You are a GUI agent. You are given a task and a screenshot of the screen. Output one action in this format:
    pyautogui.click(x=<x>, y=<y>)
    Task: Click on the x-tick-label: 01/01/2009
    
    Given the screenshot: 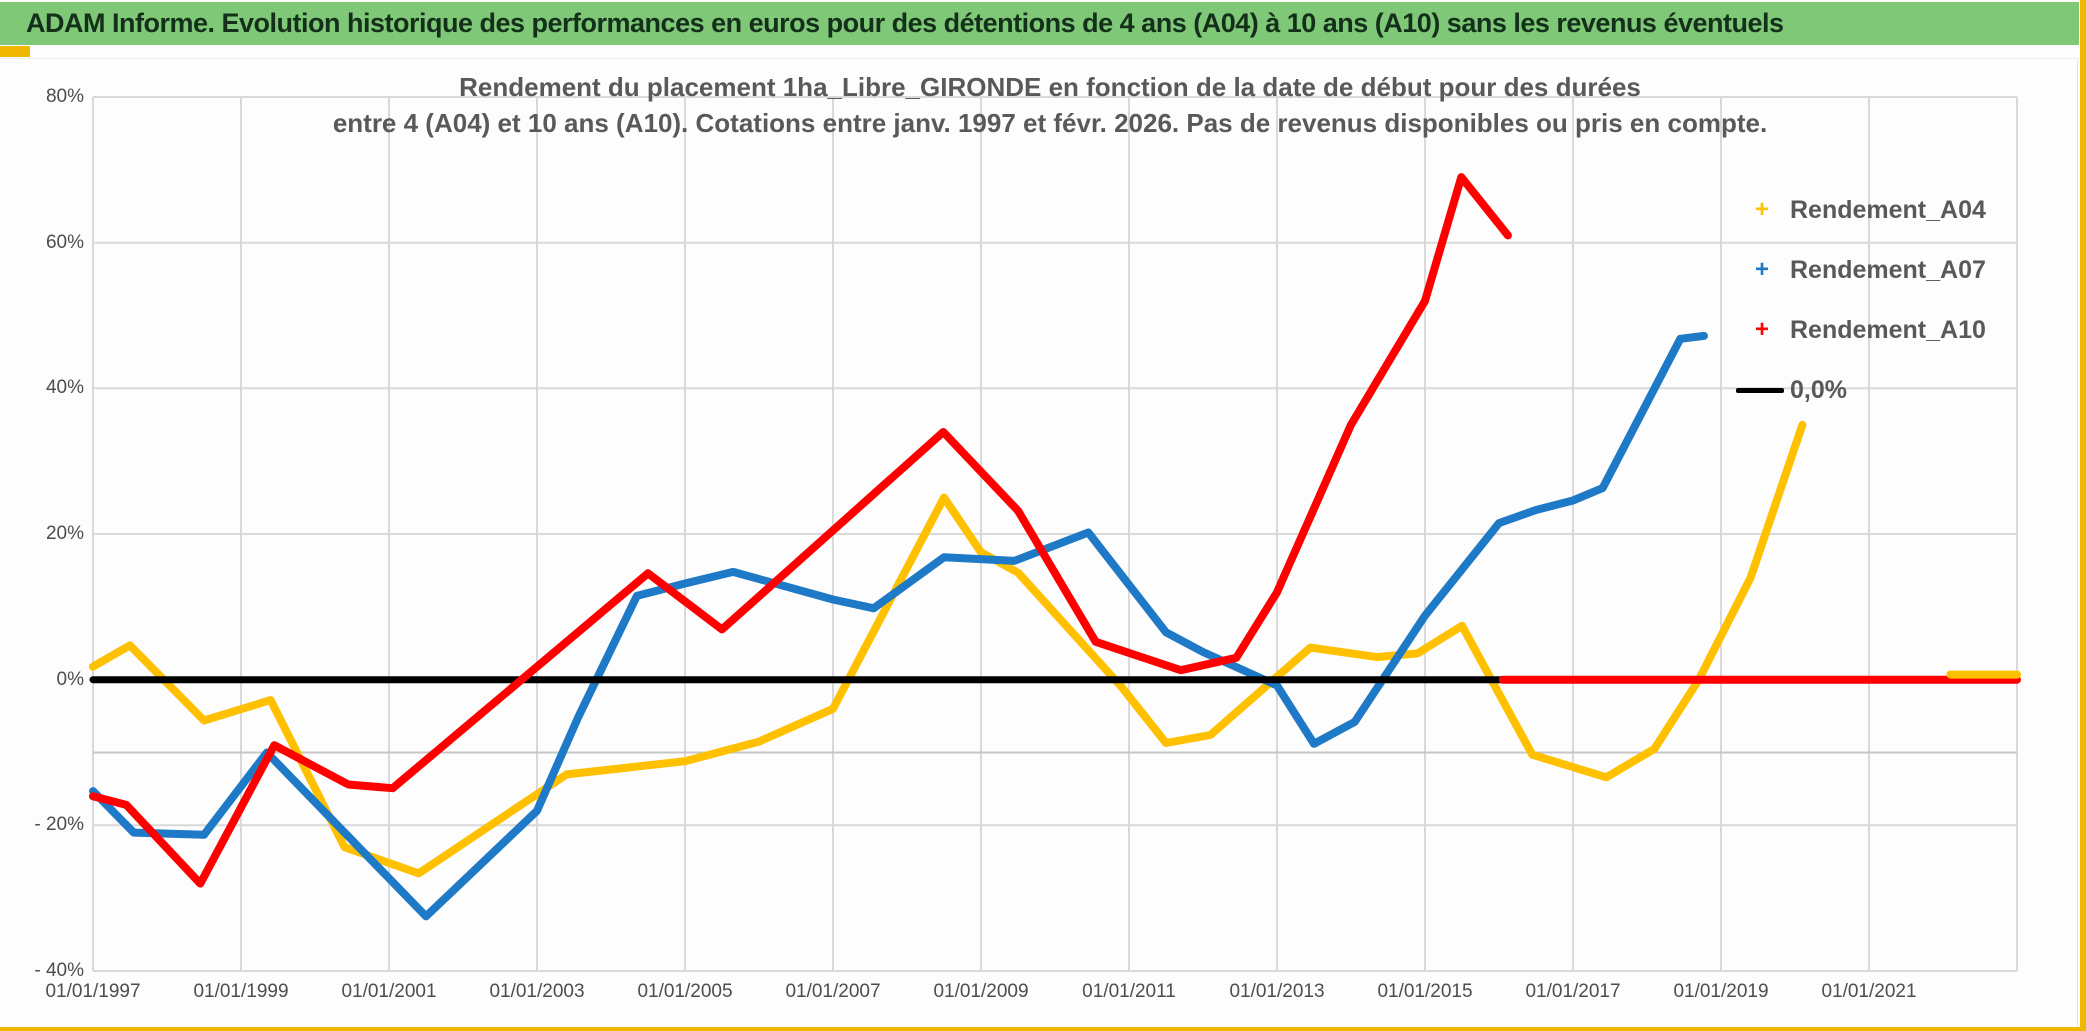 What is the action you would take?
    pyautogui.click(x=981, y=991)
    